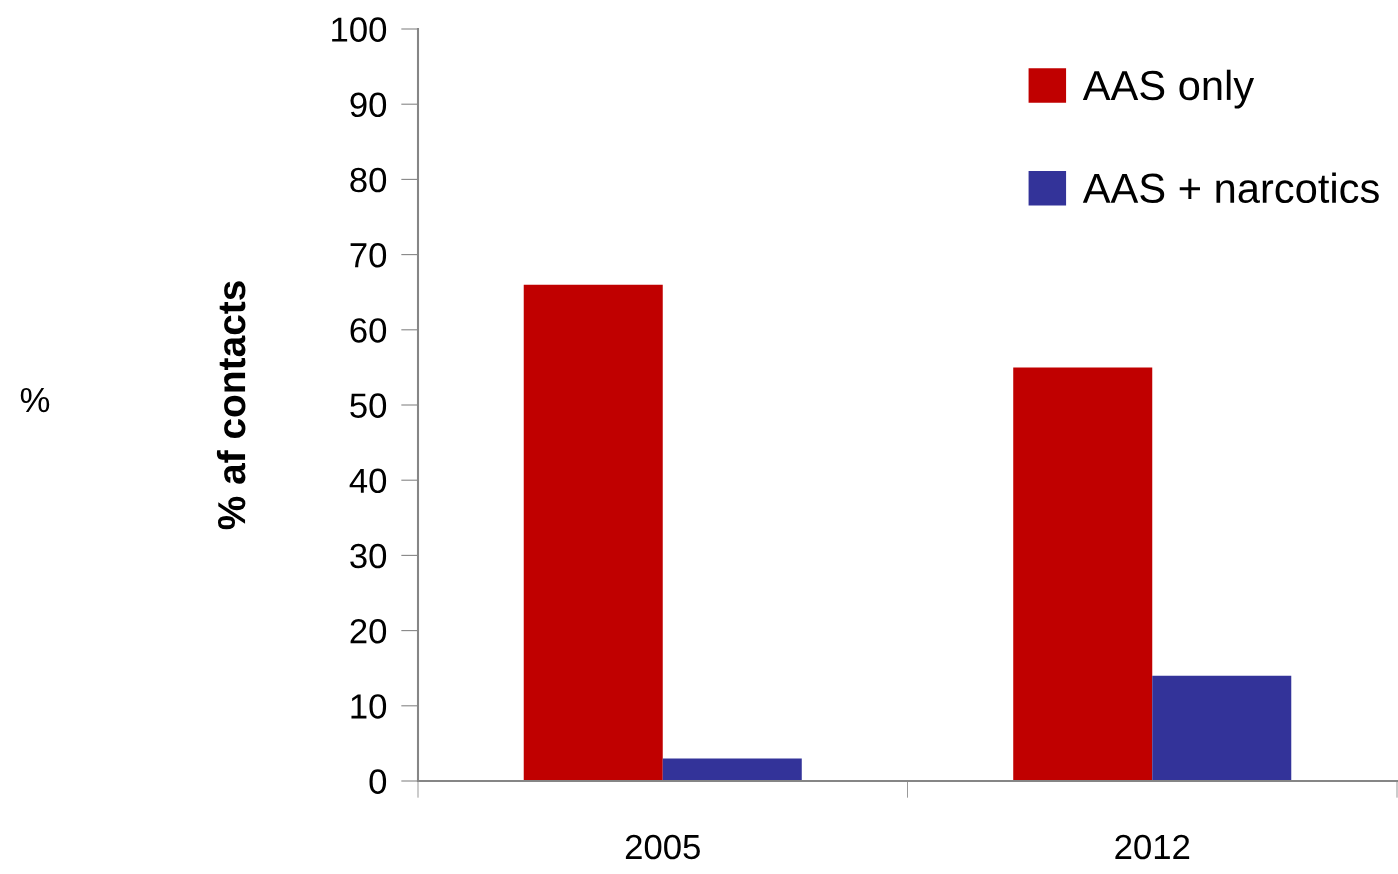 The height and width of the screenshot is (874, 1398). I want to click on y-tick-label: 0, so click(378, 781).